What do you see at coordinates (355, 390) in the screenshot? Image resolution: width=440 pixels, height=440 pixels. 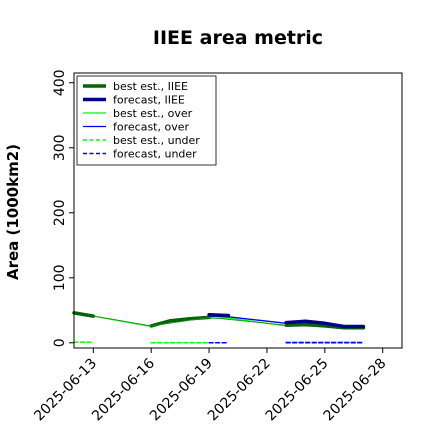 I see `x-tick-label-2025-06-28: 2025-06-28` at bounding box center [355, 390].